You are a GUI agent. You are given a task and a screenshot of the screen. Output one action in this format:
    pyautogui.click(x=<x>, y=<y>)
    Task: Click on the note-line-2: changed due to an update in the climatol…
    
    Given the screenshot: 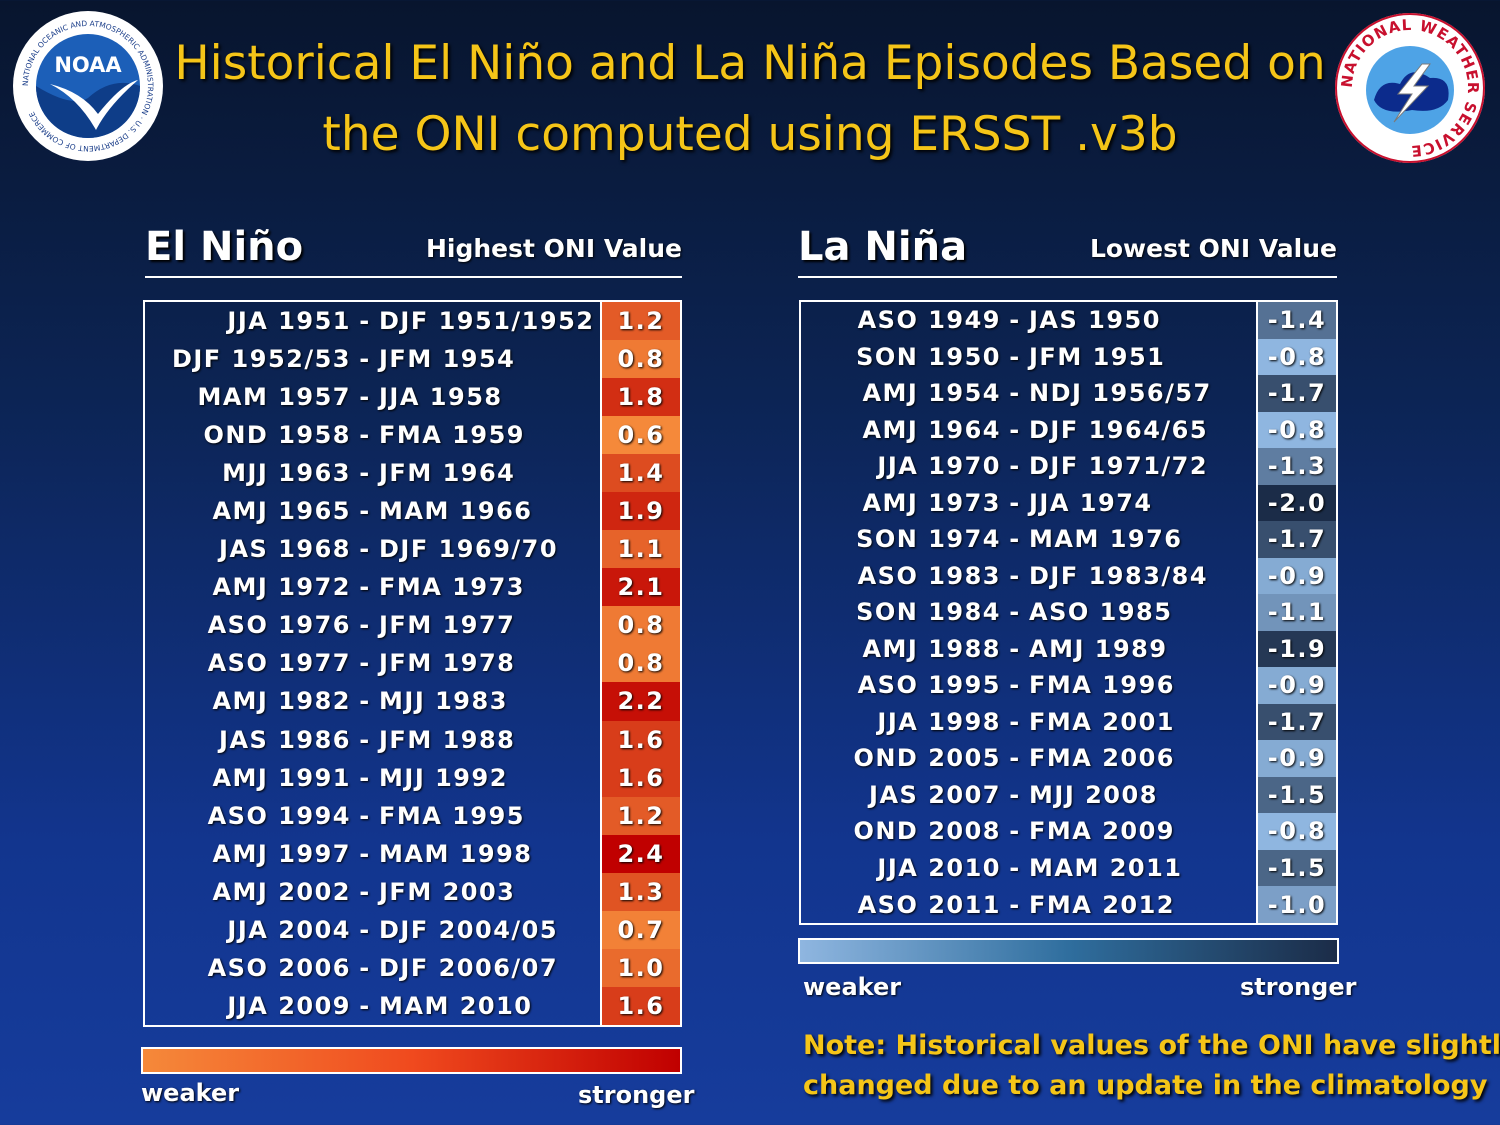 What is the action you would take?
    pyautogui.click(x=1145, y=1085)
    